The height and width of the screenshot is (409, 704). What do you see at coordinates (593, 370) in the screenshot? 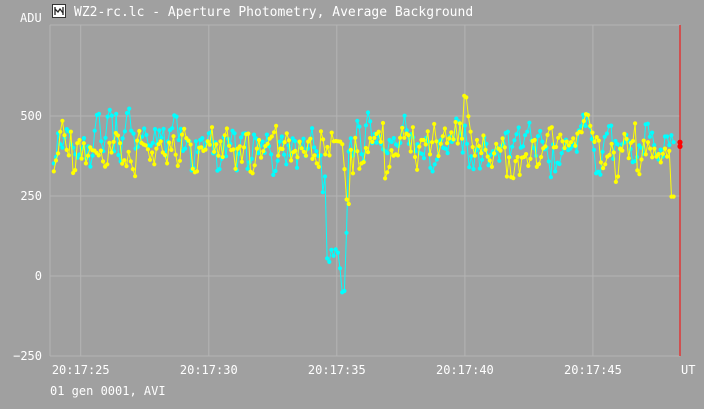
I see `x-tick-label: 20:17:45` at bounding box center [593, 370].